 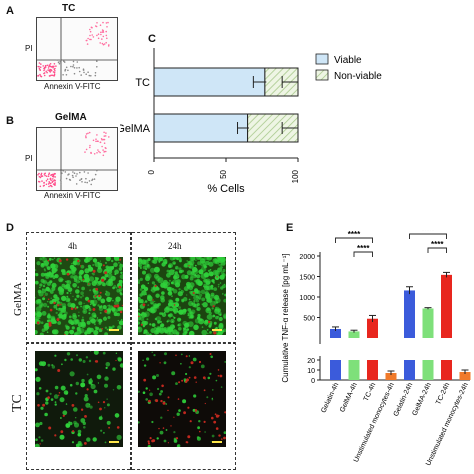 What do you see at coordinates (223, 173) in the screenshot?
I see `x-tick-label: 50` at bounding box center [223, 173].